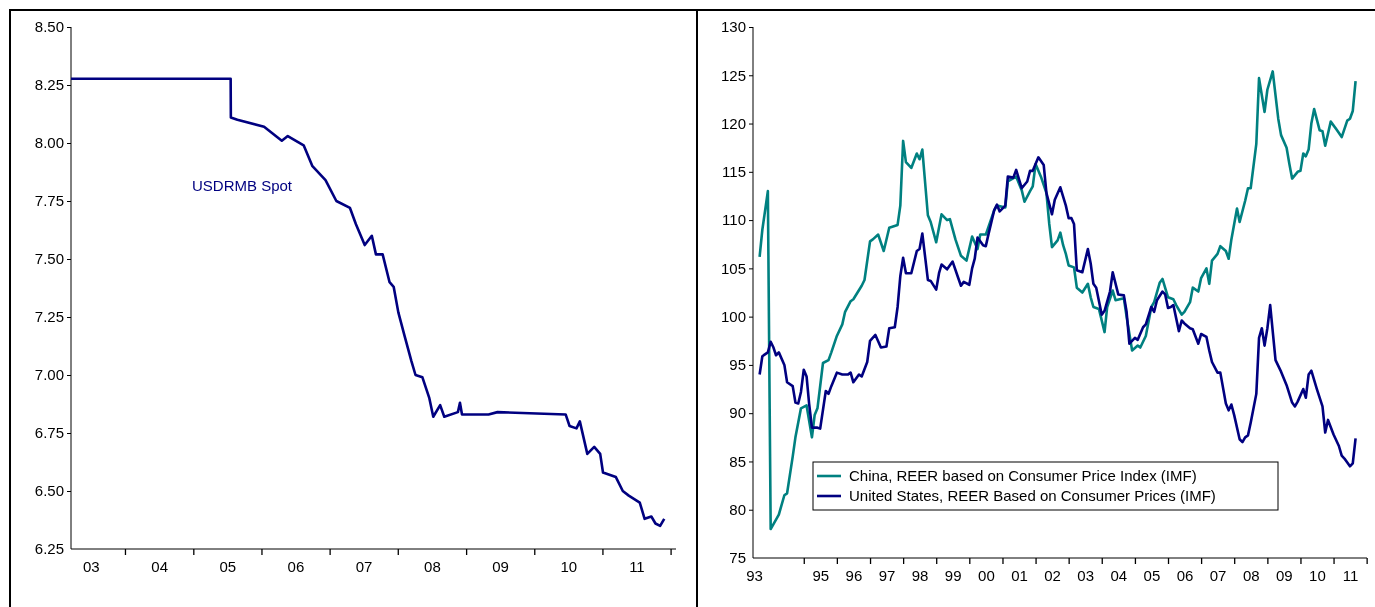  Describe the element at coordinates (854, 575) in the screenshot. I see `x-tick-label: 96` at that location.